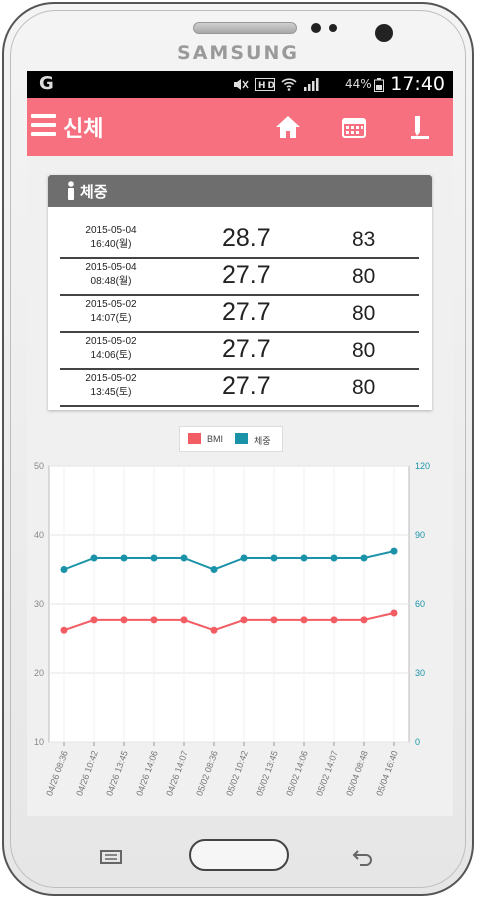 Image resolution: width=478 pixels, height=900 pixels. Describe the element at coordinates (276, 84) in the screenshot. I see `status-icons: HD` at that location.